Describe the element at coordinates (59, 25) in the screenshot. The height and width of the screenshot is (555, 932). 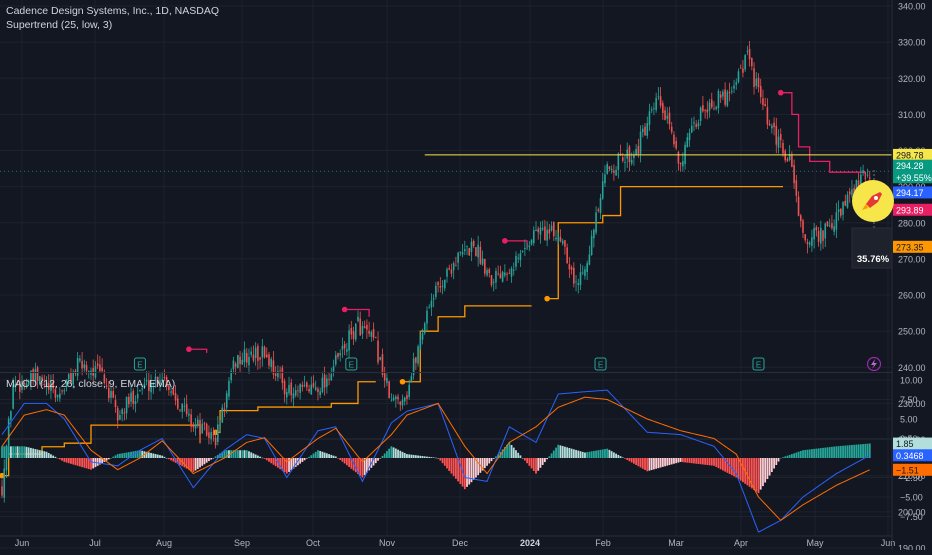
I see `supertrend-legend: Supertrend (25, low, 3)` at that location.